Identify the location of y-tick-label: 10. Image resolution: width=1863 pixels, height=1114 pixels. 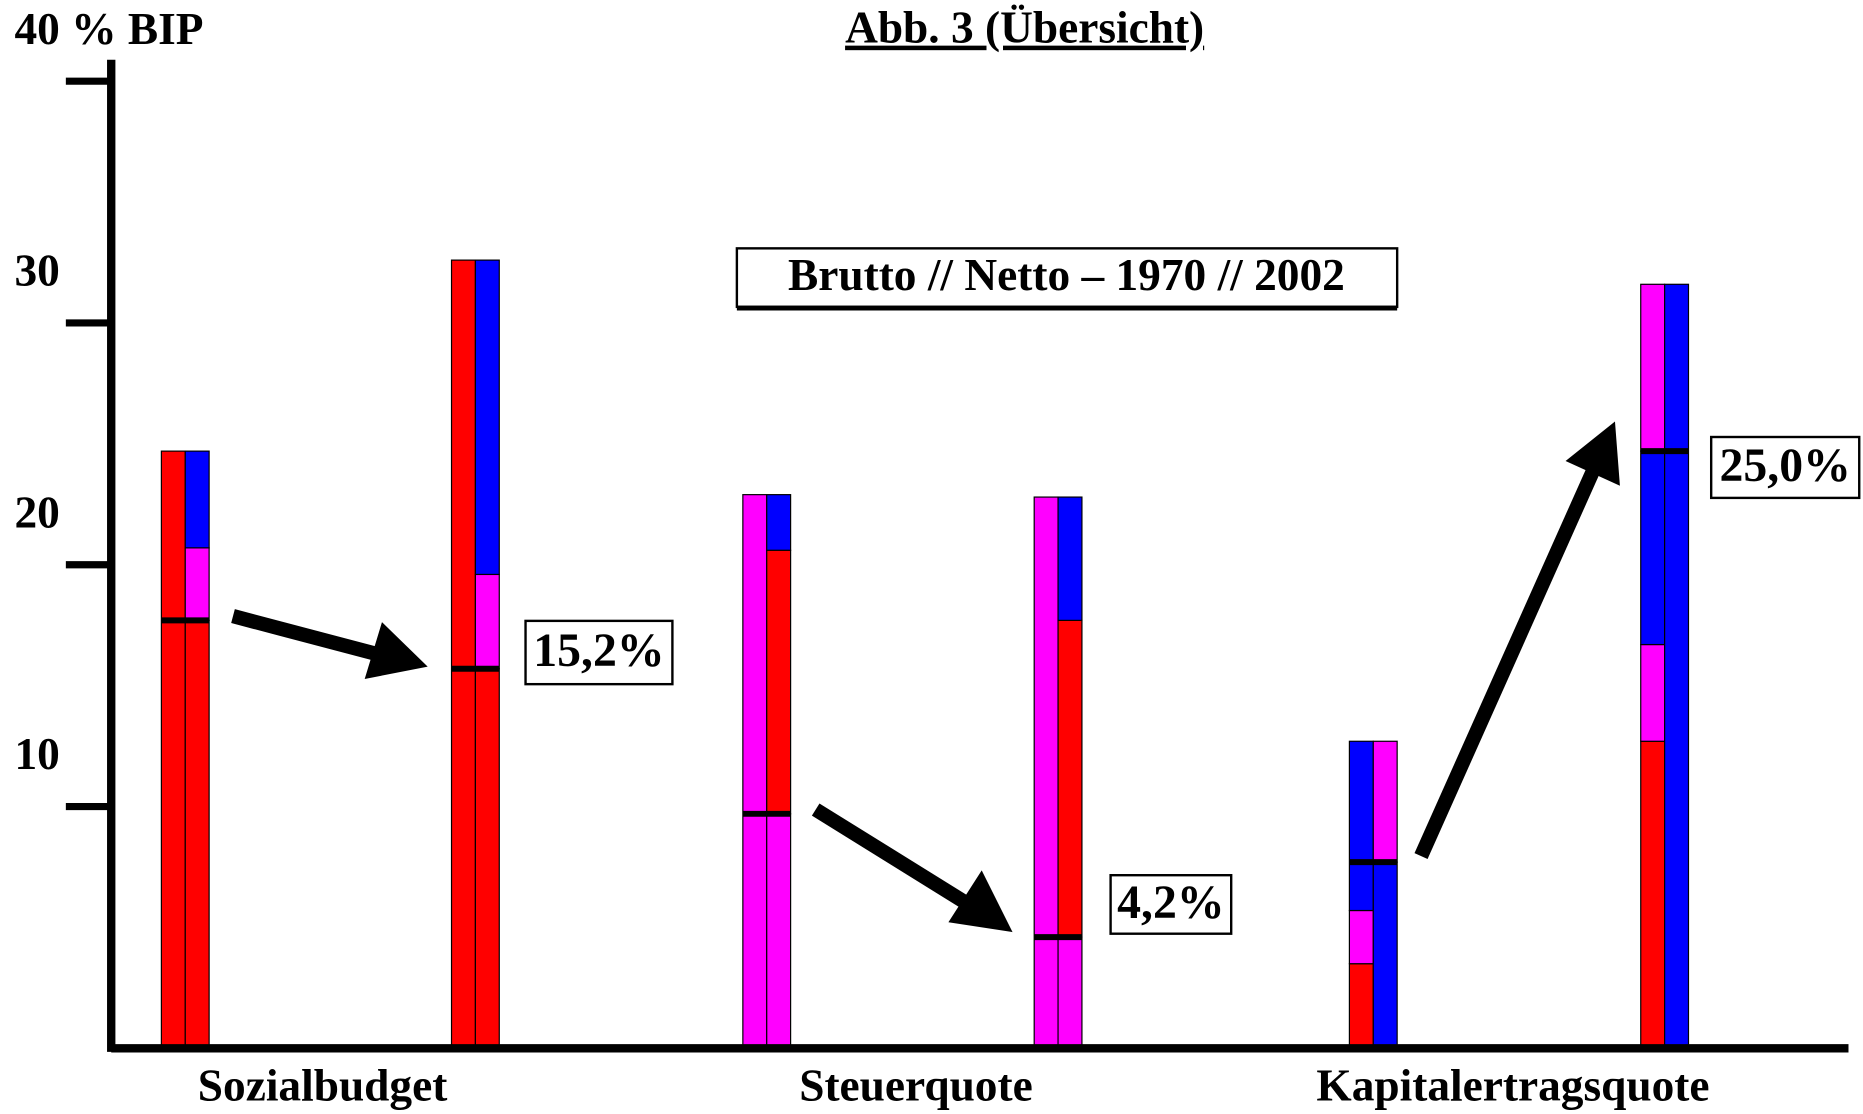
(37, 754).